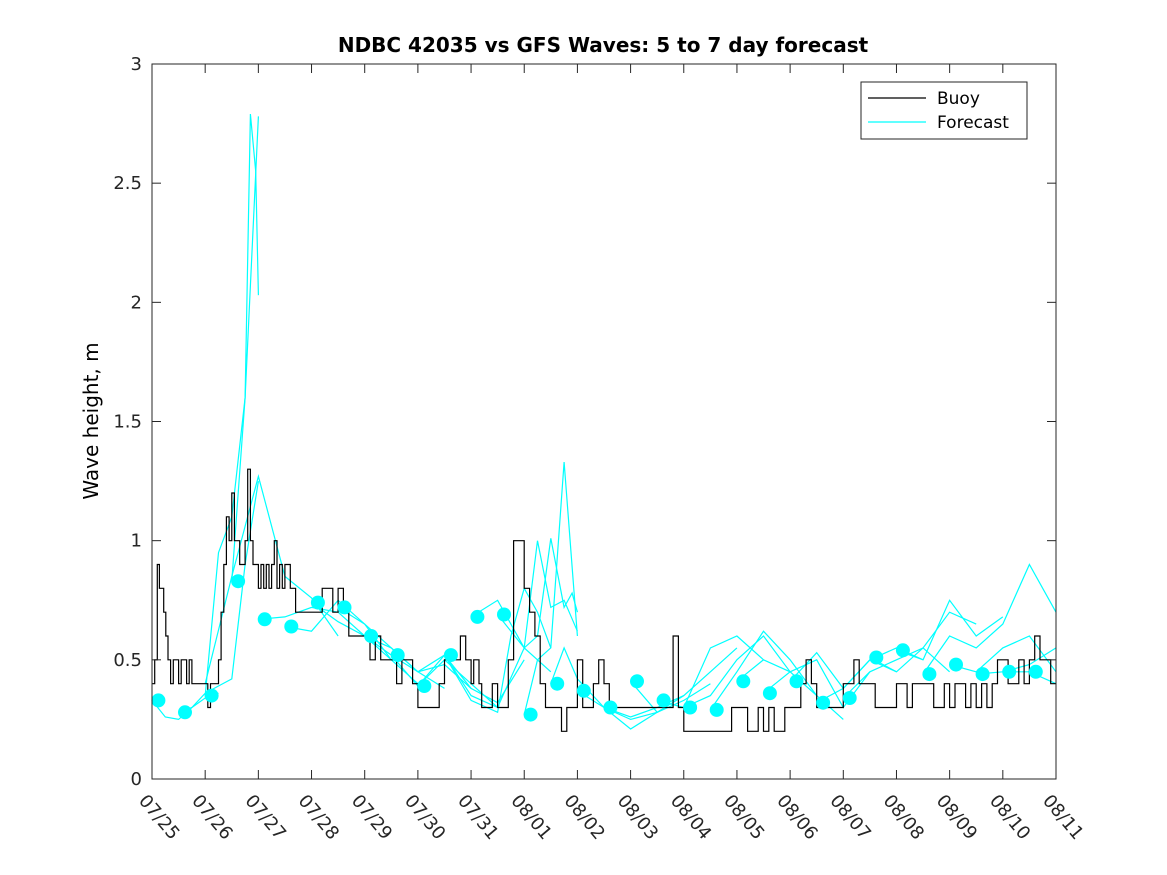  What do you see at coordinates (136, 541) in the screenshot?
I see `y-tick-label: 1` at bounding box center [136, 541].